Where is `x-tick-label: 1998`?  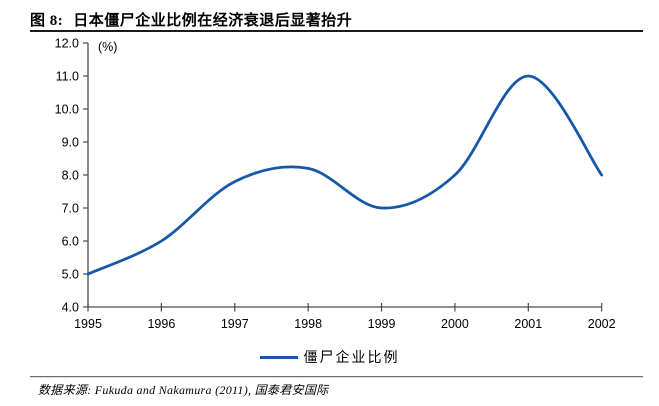
x-tick-label: 1998 is located at coordinates (308, 324).